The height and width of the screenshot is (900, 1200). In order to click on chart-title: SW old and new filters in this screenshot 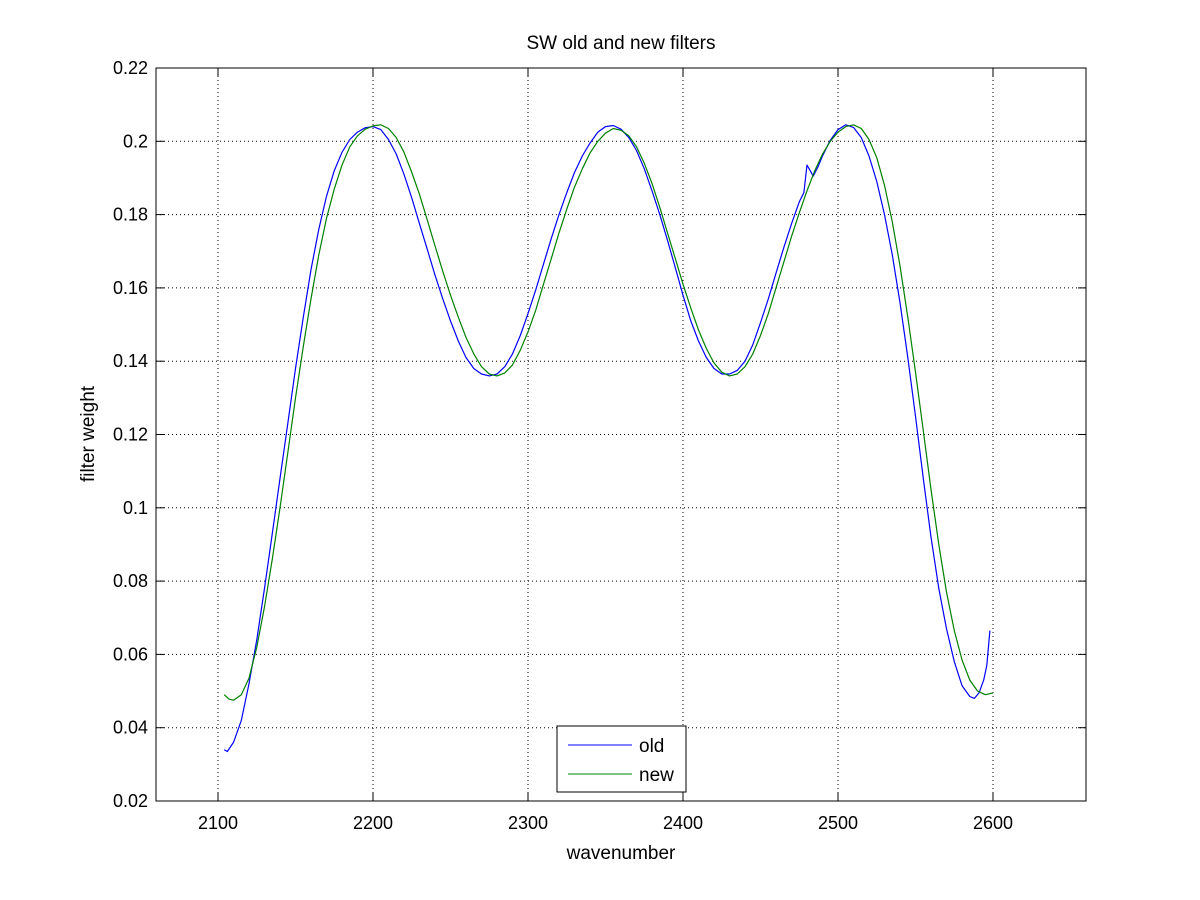, I will do `click(620, 43)`.